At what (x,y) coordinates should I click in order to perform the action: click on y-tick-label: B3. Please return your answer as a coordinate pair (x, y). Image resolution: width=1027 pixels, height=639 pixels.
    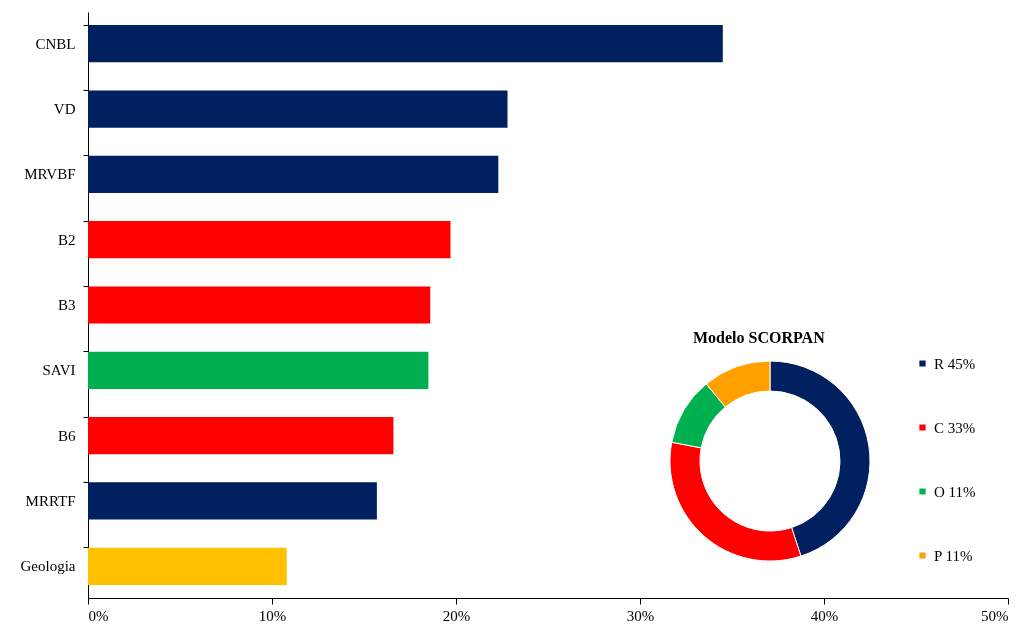
    Looking at the image, I should click on (66, 305).